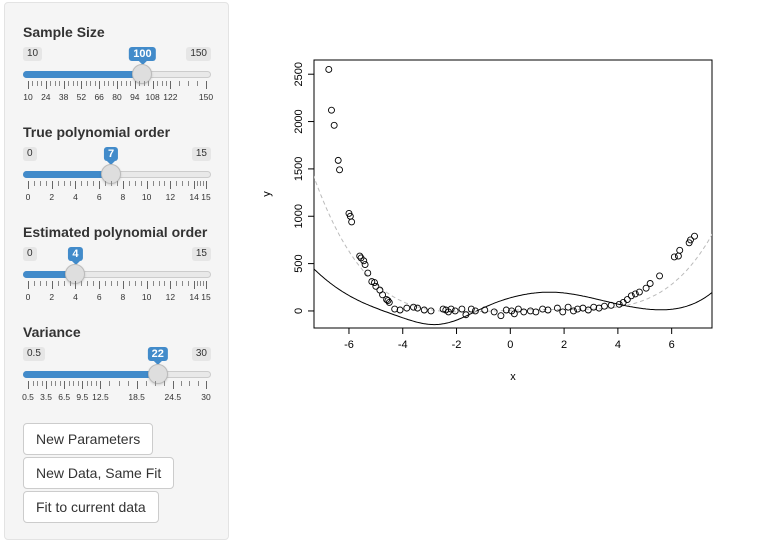 The height and width of the screenshot is (550, 763). Describe the element at coordinates (194, 297) in the screenshot. I see `slider-tick-label: 14` at that location.